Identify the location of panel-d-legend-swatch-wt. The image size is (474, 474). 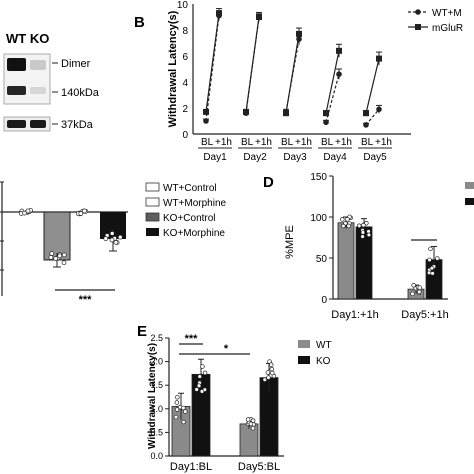
(469, 185).